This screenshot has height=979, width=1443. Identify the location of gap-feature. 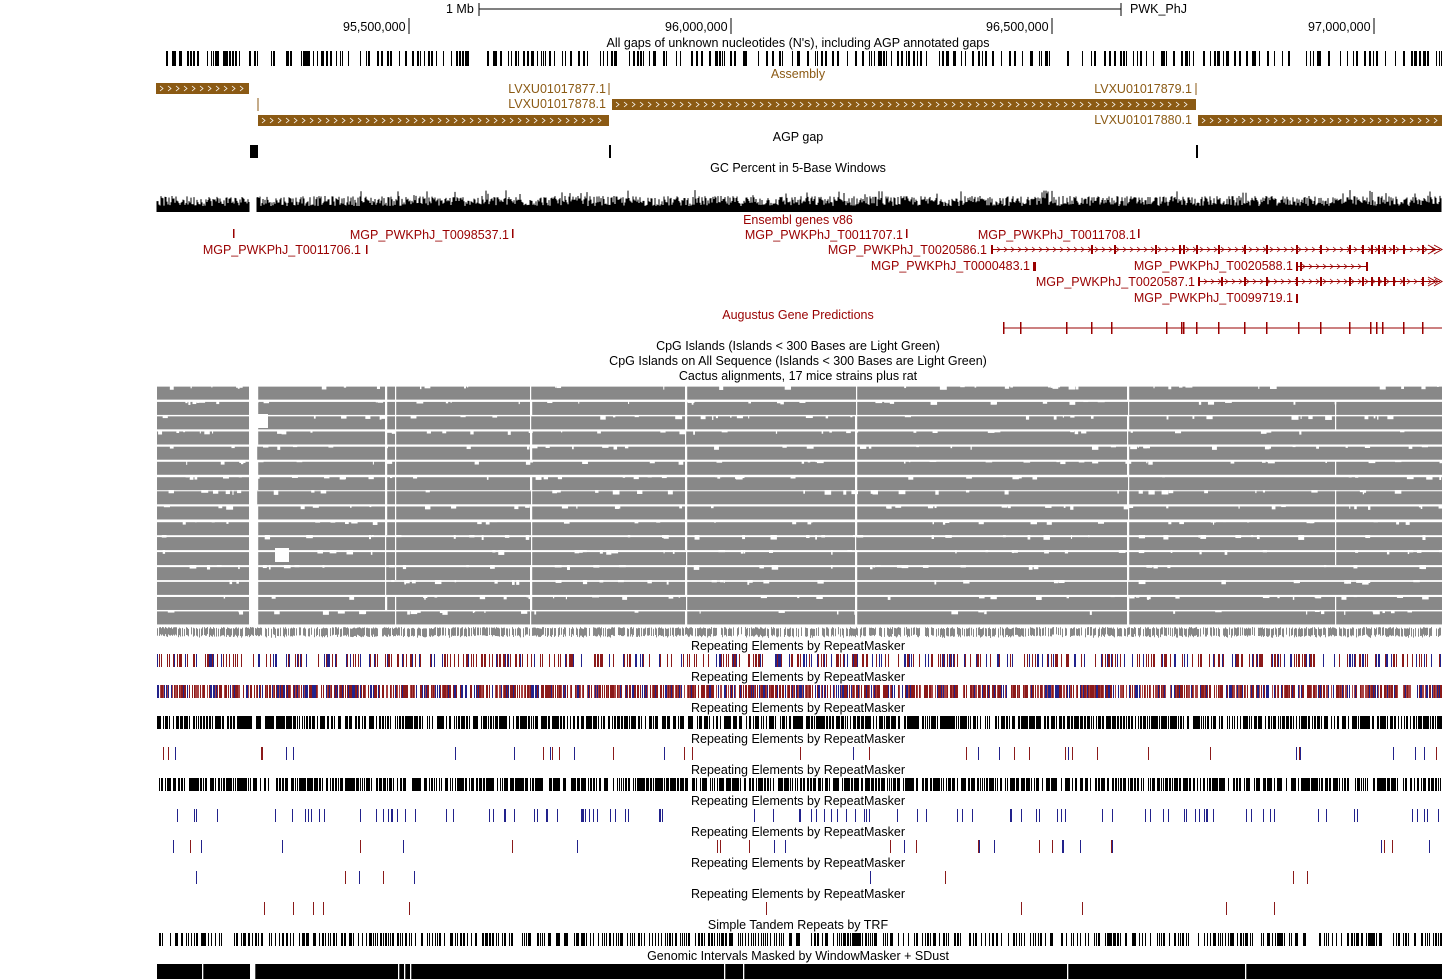
(250, 58).